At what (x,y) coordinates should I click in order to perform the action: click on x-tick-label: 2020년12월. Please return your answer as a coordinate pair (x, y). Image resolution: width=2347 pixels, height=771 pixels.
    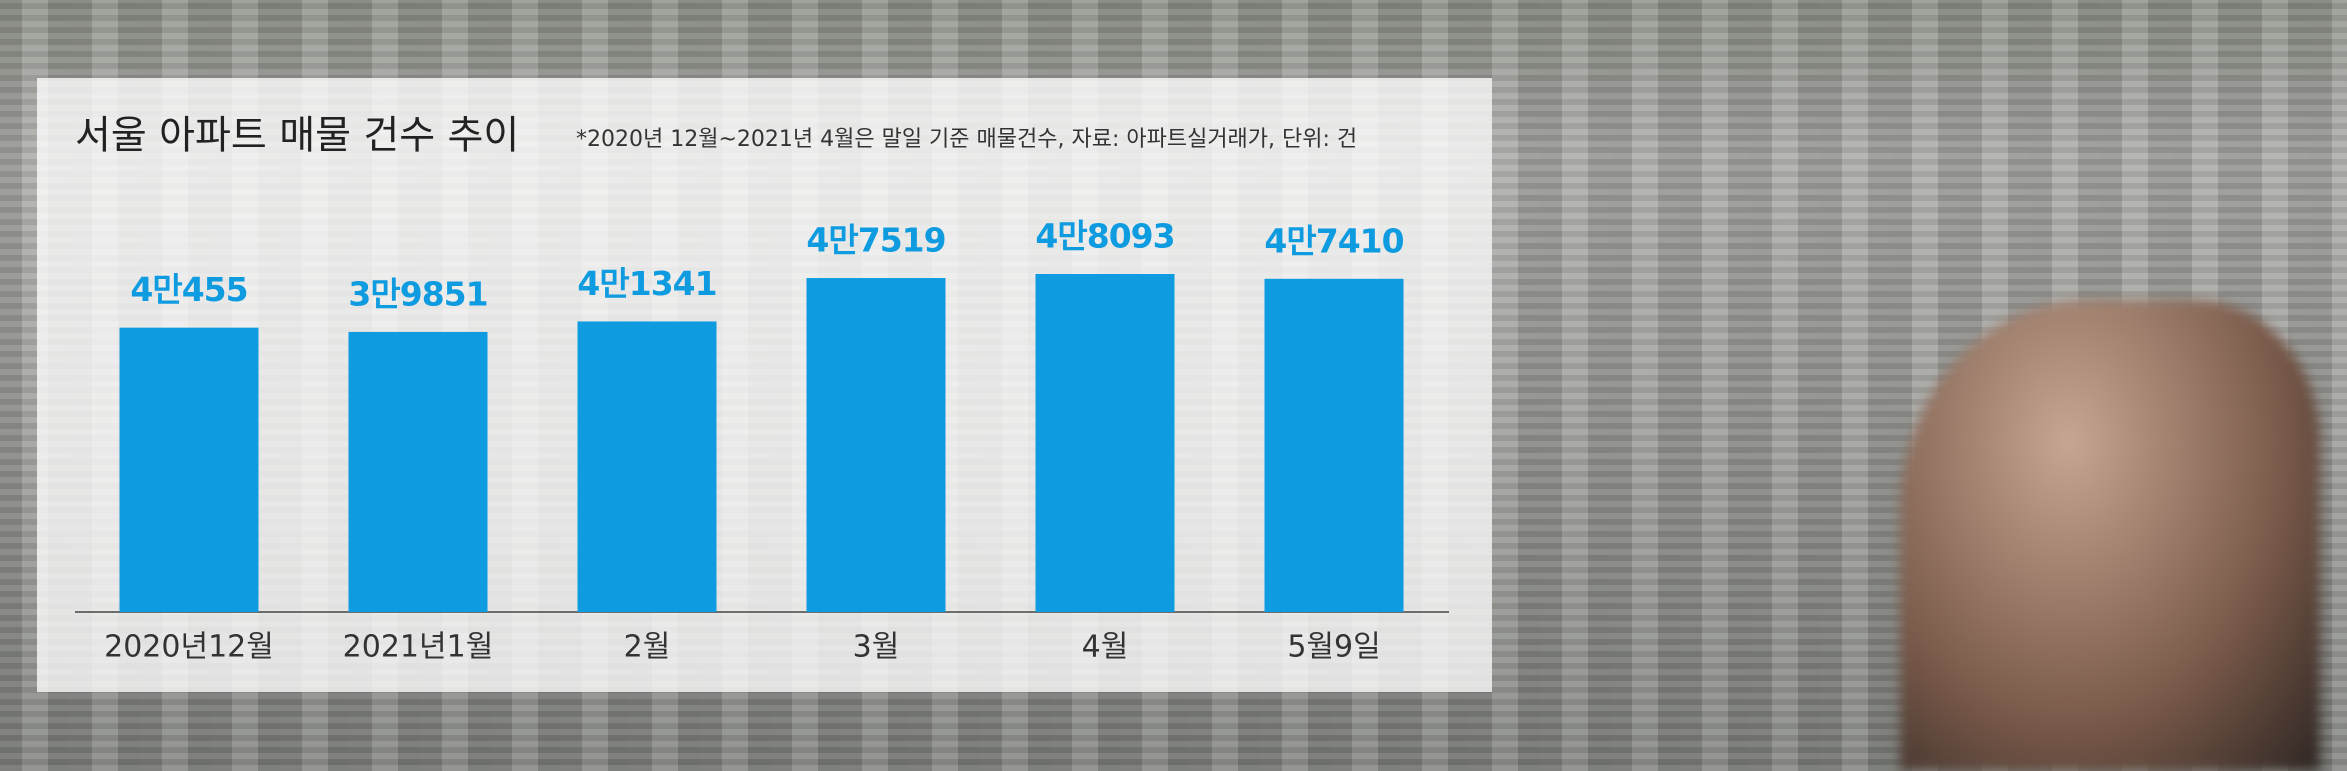
    Looking at the image, I should click on (189, 647).